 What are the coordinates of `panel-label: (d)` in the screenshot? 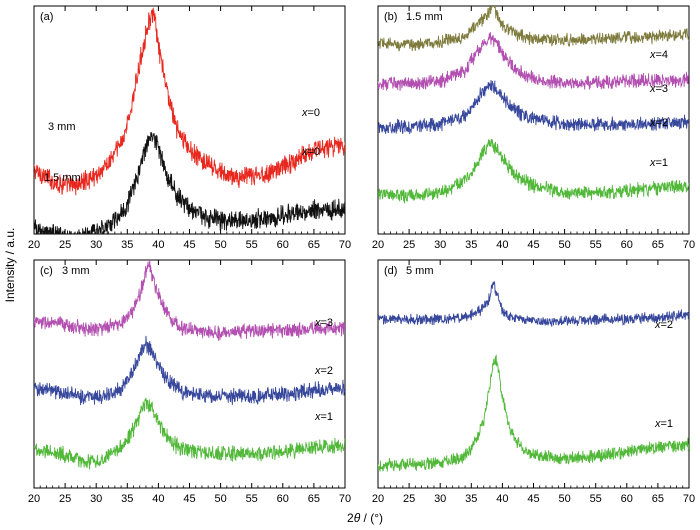 It's located at (390, 271).